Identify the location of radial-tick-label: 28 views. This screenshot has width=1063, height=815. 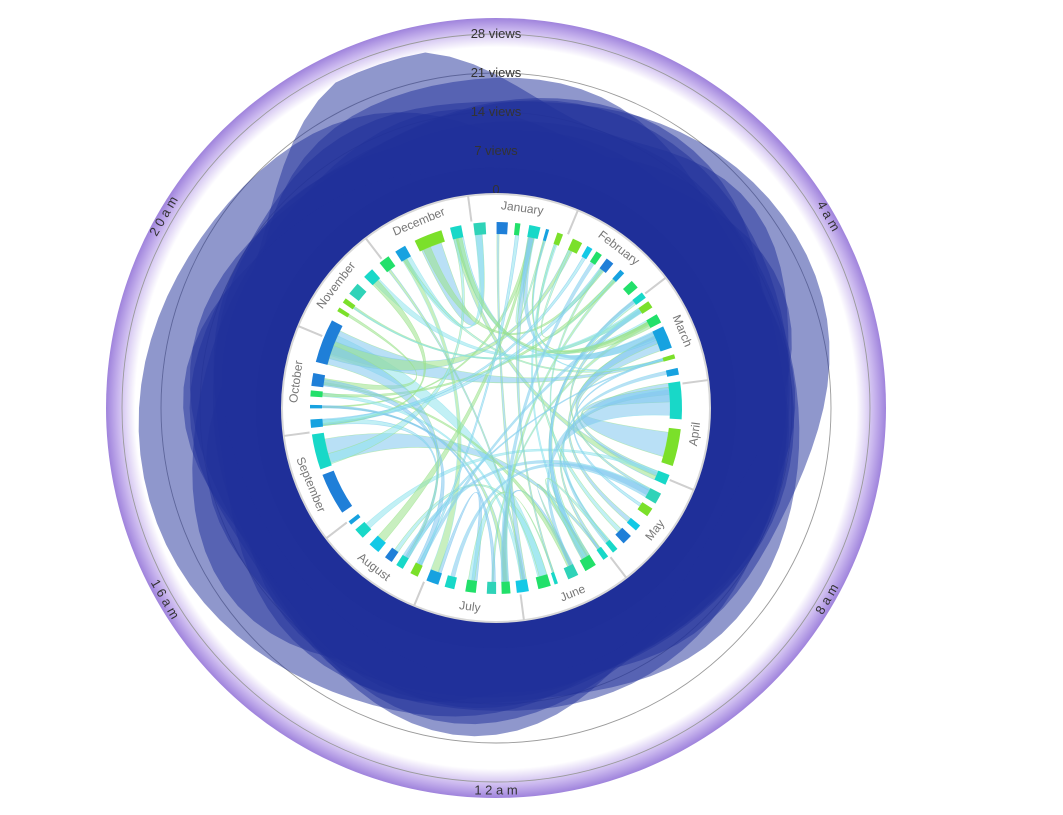
(496, 33).